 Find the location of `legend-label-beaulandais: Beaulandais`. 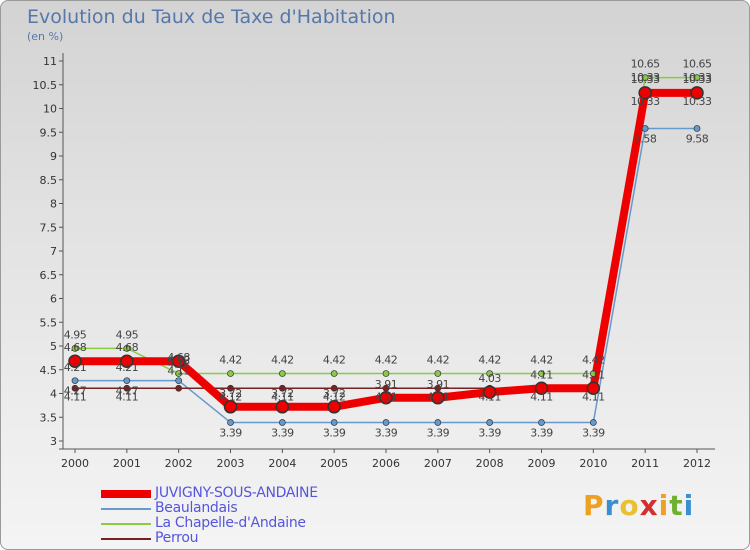

legend-label-beaulandais: Beaulandais is located at coordinates (196, 508).